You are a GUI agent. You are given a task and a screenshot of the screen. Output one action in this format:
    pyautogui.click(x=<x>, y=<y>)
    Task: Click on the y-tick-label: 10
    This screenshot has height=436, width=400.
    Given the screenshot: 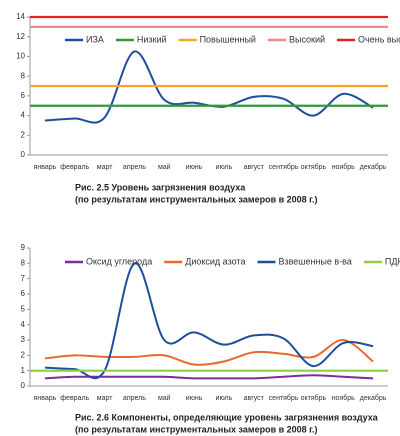 What is the action you would take?
    pyautogui.click(x=20, y=56)
    